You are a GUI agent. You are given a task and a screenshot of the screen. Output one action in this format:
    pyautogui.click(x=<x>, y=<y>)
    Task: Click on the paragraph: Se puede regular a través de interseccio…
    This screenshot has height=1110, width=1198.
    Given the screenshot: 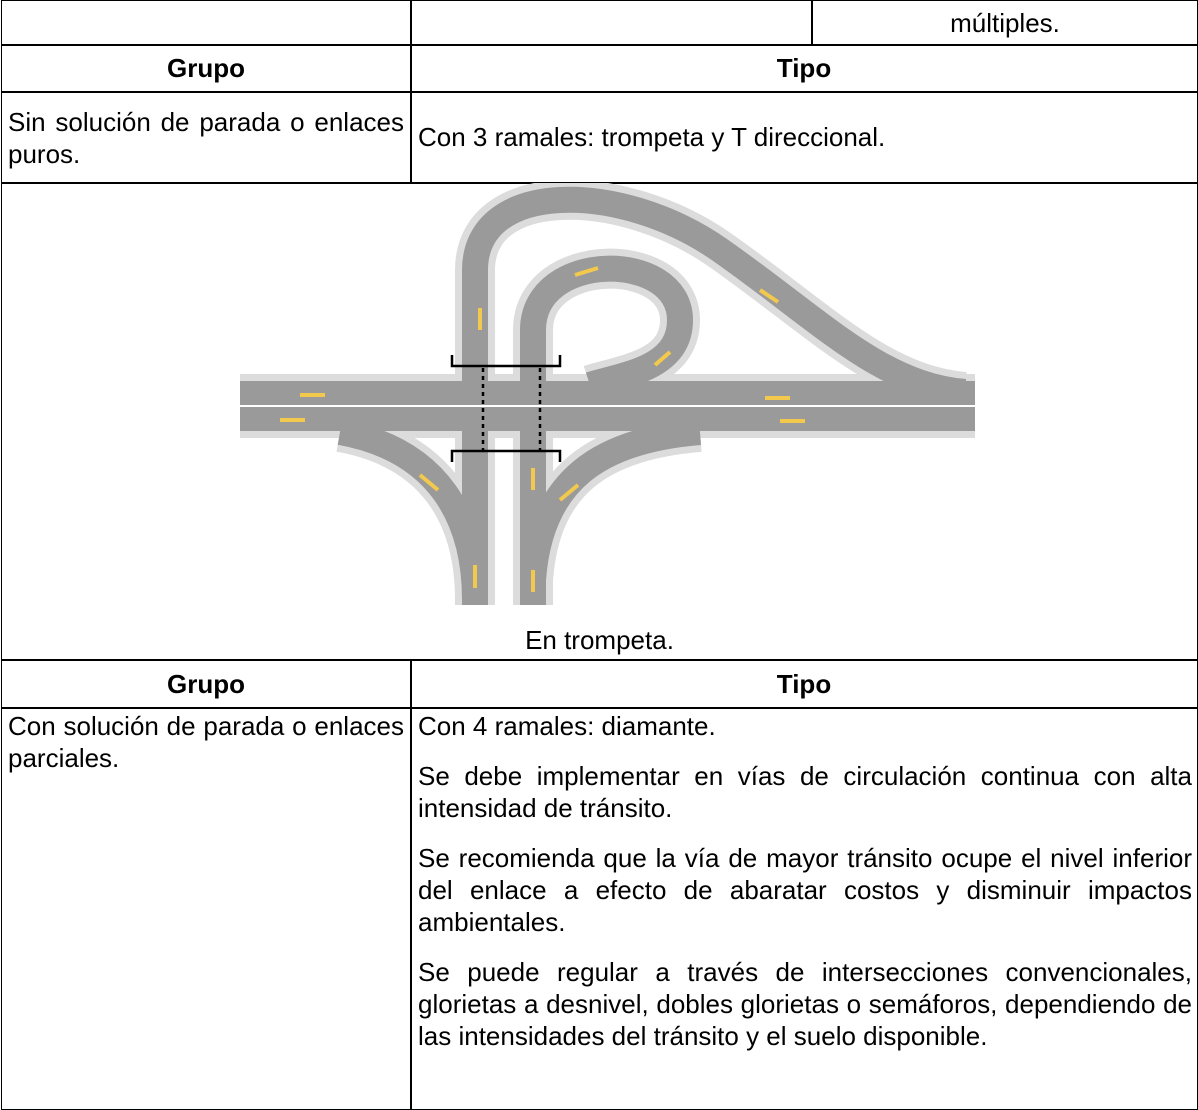 What is the action you would take?
    pyautogui.click(x=805, y=1004)
    